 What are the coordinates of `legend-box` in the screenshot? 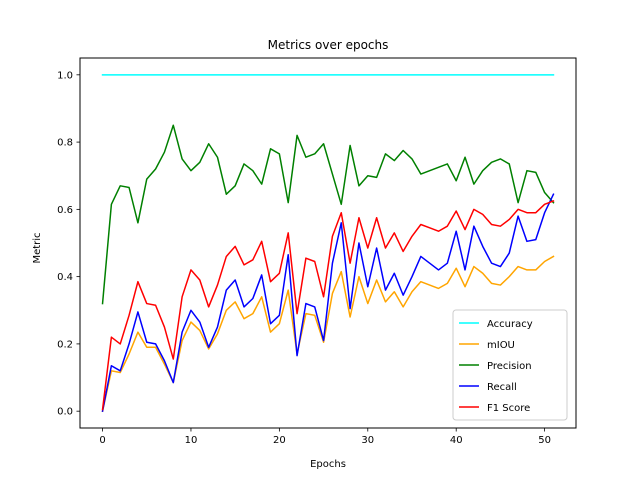 It's located at (510, 365).